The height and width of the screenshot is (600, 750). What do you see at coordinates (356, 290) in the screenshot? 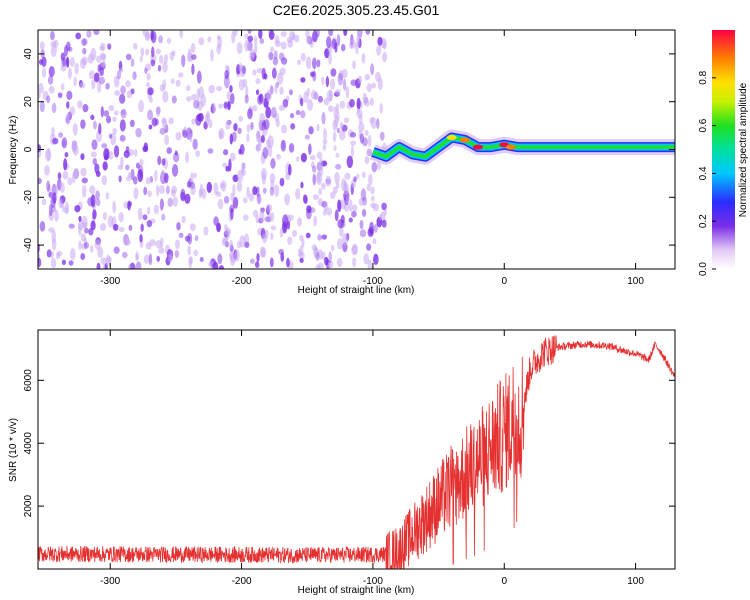
I see `spectrogram-x-label: Height of straight line (km)` at bounding box center [356, 290].